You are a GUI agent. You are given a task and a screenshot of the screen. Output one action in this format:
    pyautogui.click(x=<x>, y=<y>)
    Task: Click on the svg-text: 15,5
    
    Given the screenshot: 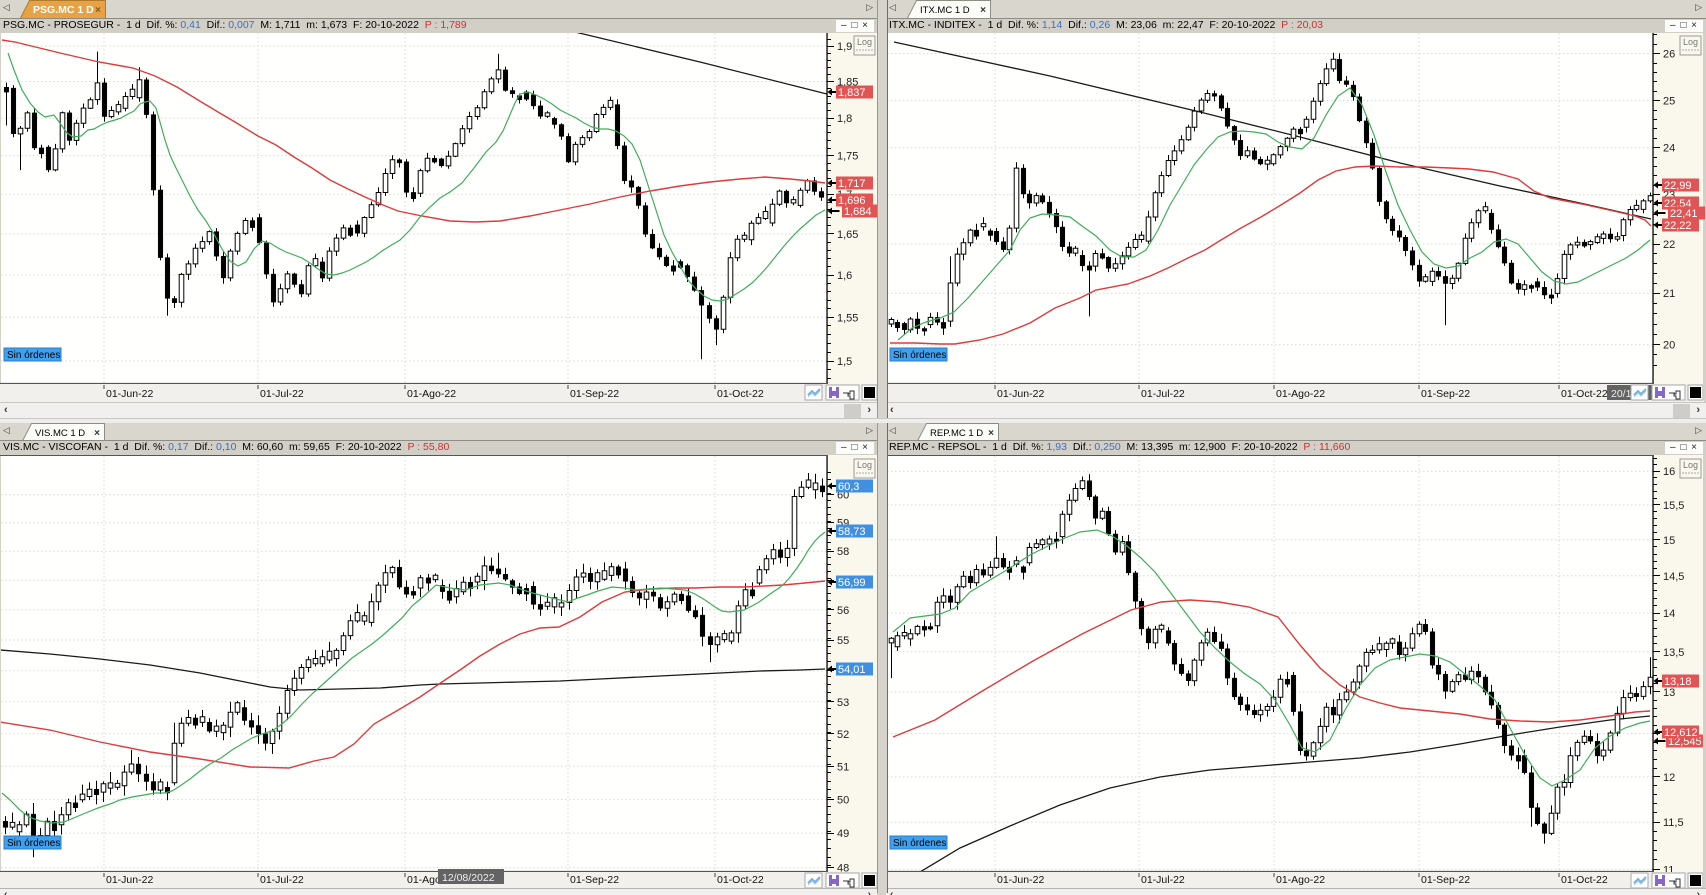 What is the action you would take?
    pyautogui.click(x=1673, y=506)
    